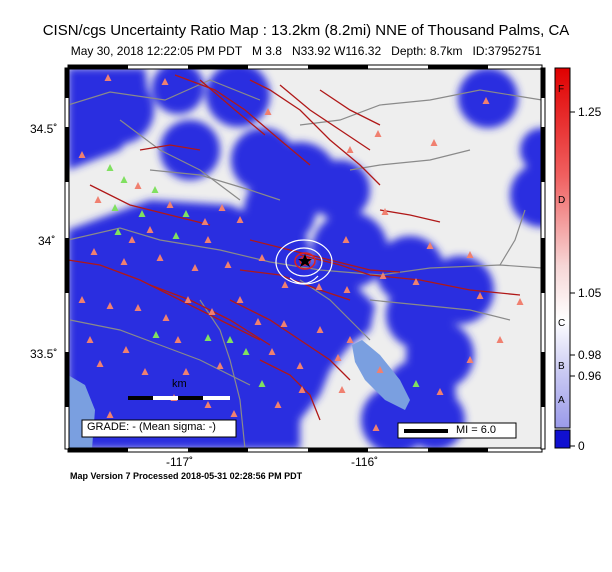 The height and width of the screenshot is (572, 612). I want to click on colorbar, so click(564, 258).